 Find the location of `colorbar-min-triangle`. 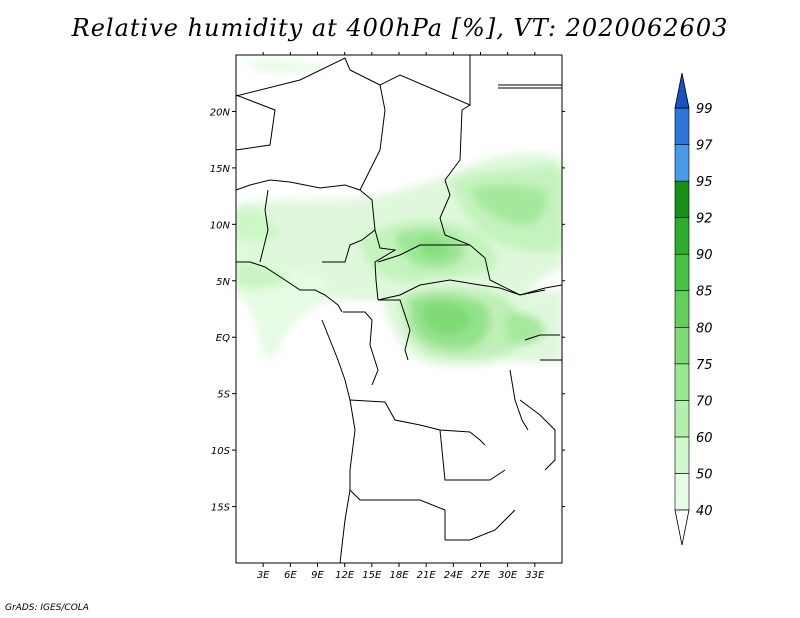

colorbar-min-triangle is located at coordinates (682, 527).